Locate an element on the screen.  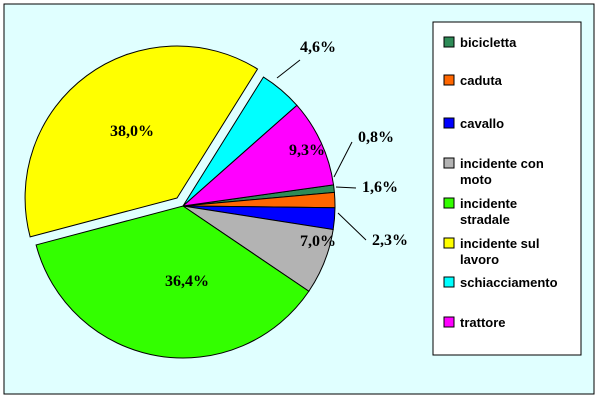
legend-swatch-incidente-sul-lavoro is located at coordinates (449, 243).